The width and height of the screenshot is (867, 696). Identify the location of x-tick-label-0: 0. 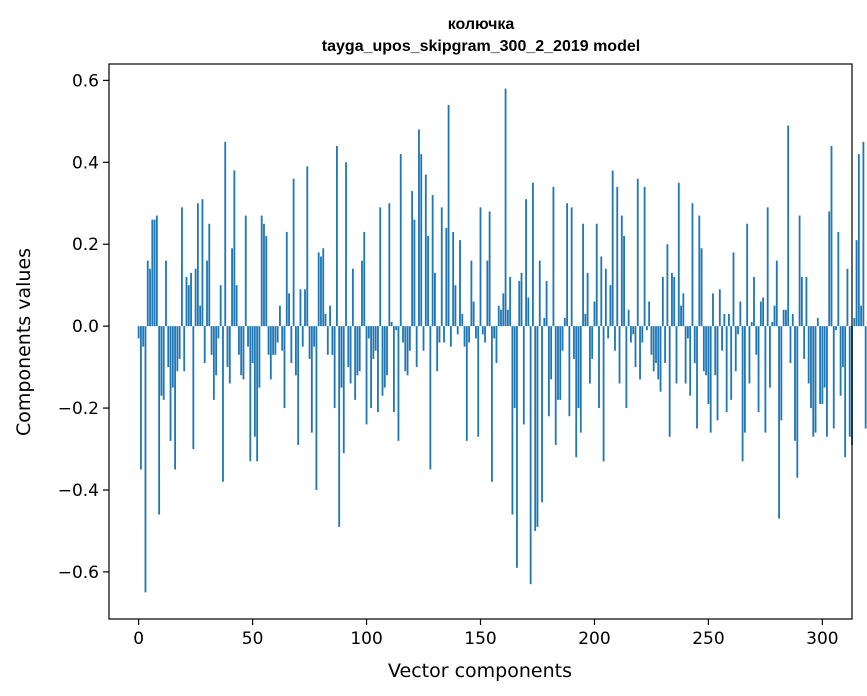
(138, 639).